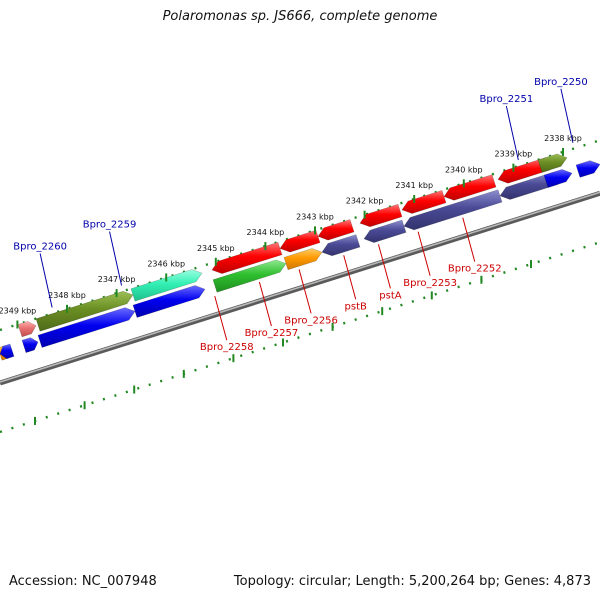  I want to click on scale-tick-label: 2349 kbp, so click(18, 310).